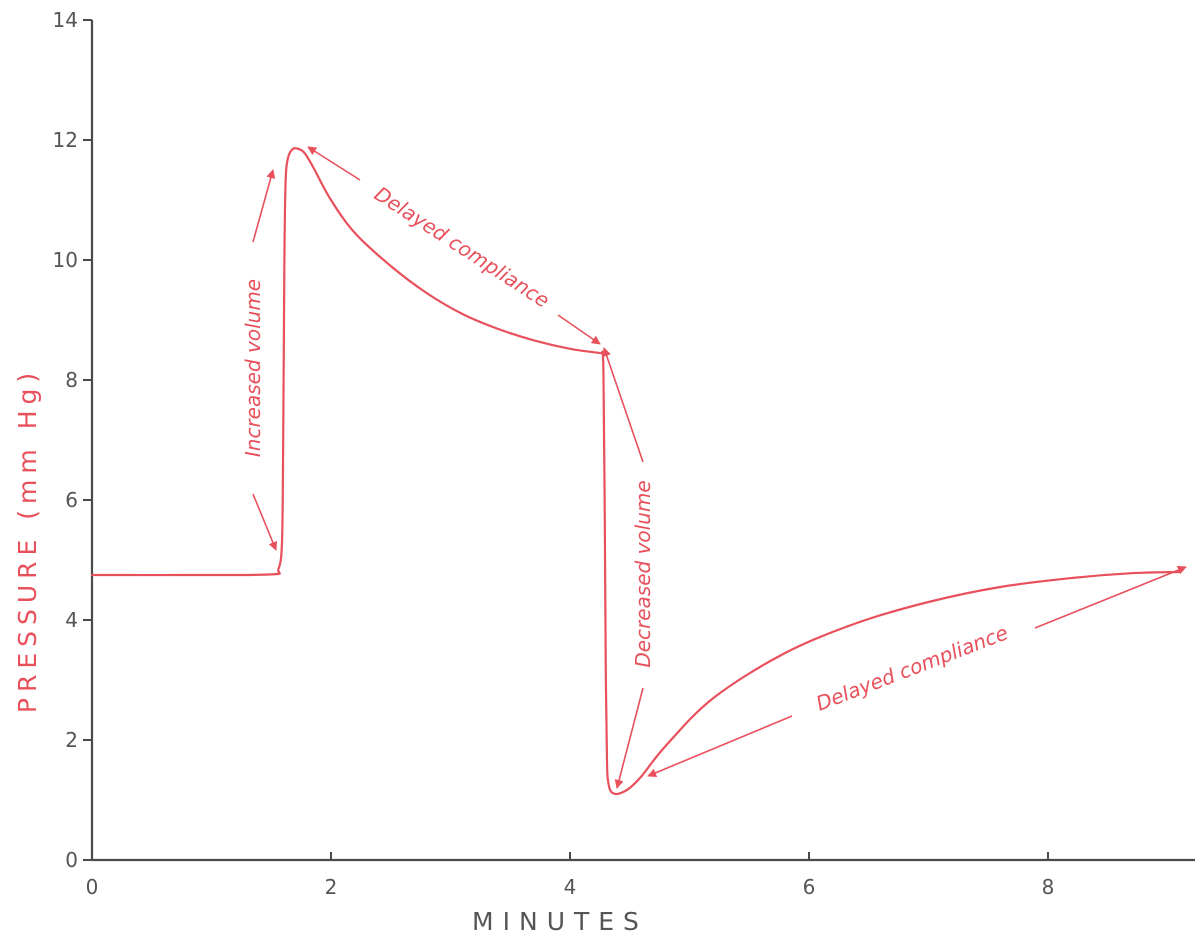 Image resolution: width=1200 pixels, height=937 pixels. Describe the element at coordinates (462, 247) in the screenshot. I see `annotation-delayed-compliance-1: Delayed compliance` at that location.